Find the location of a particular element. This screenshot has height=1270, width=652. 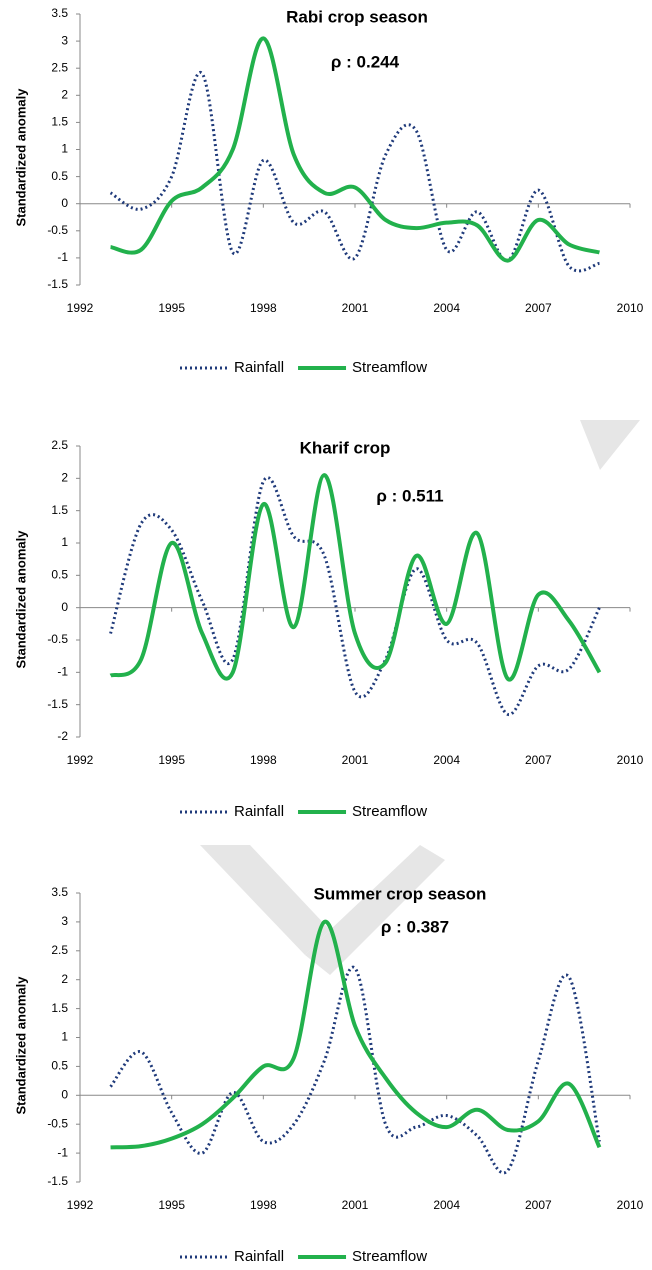

annotation: ρ : 0.387 is located at coordinates (415, 926).